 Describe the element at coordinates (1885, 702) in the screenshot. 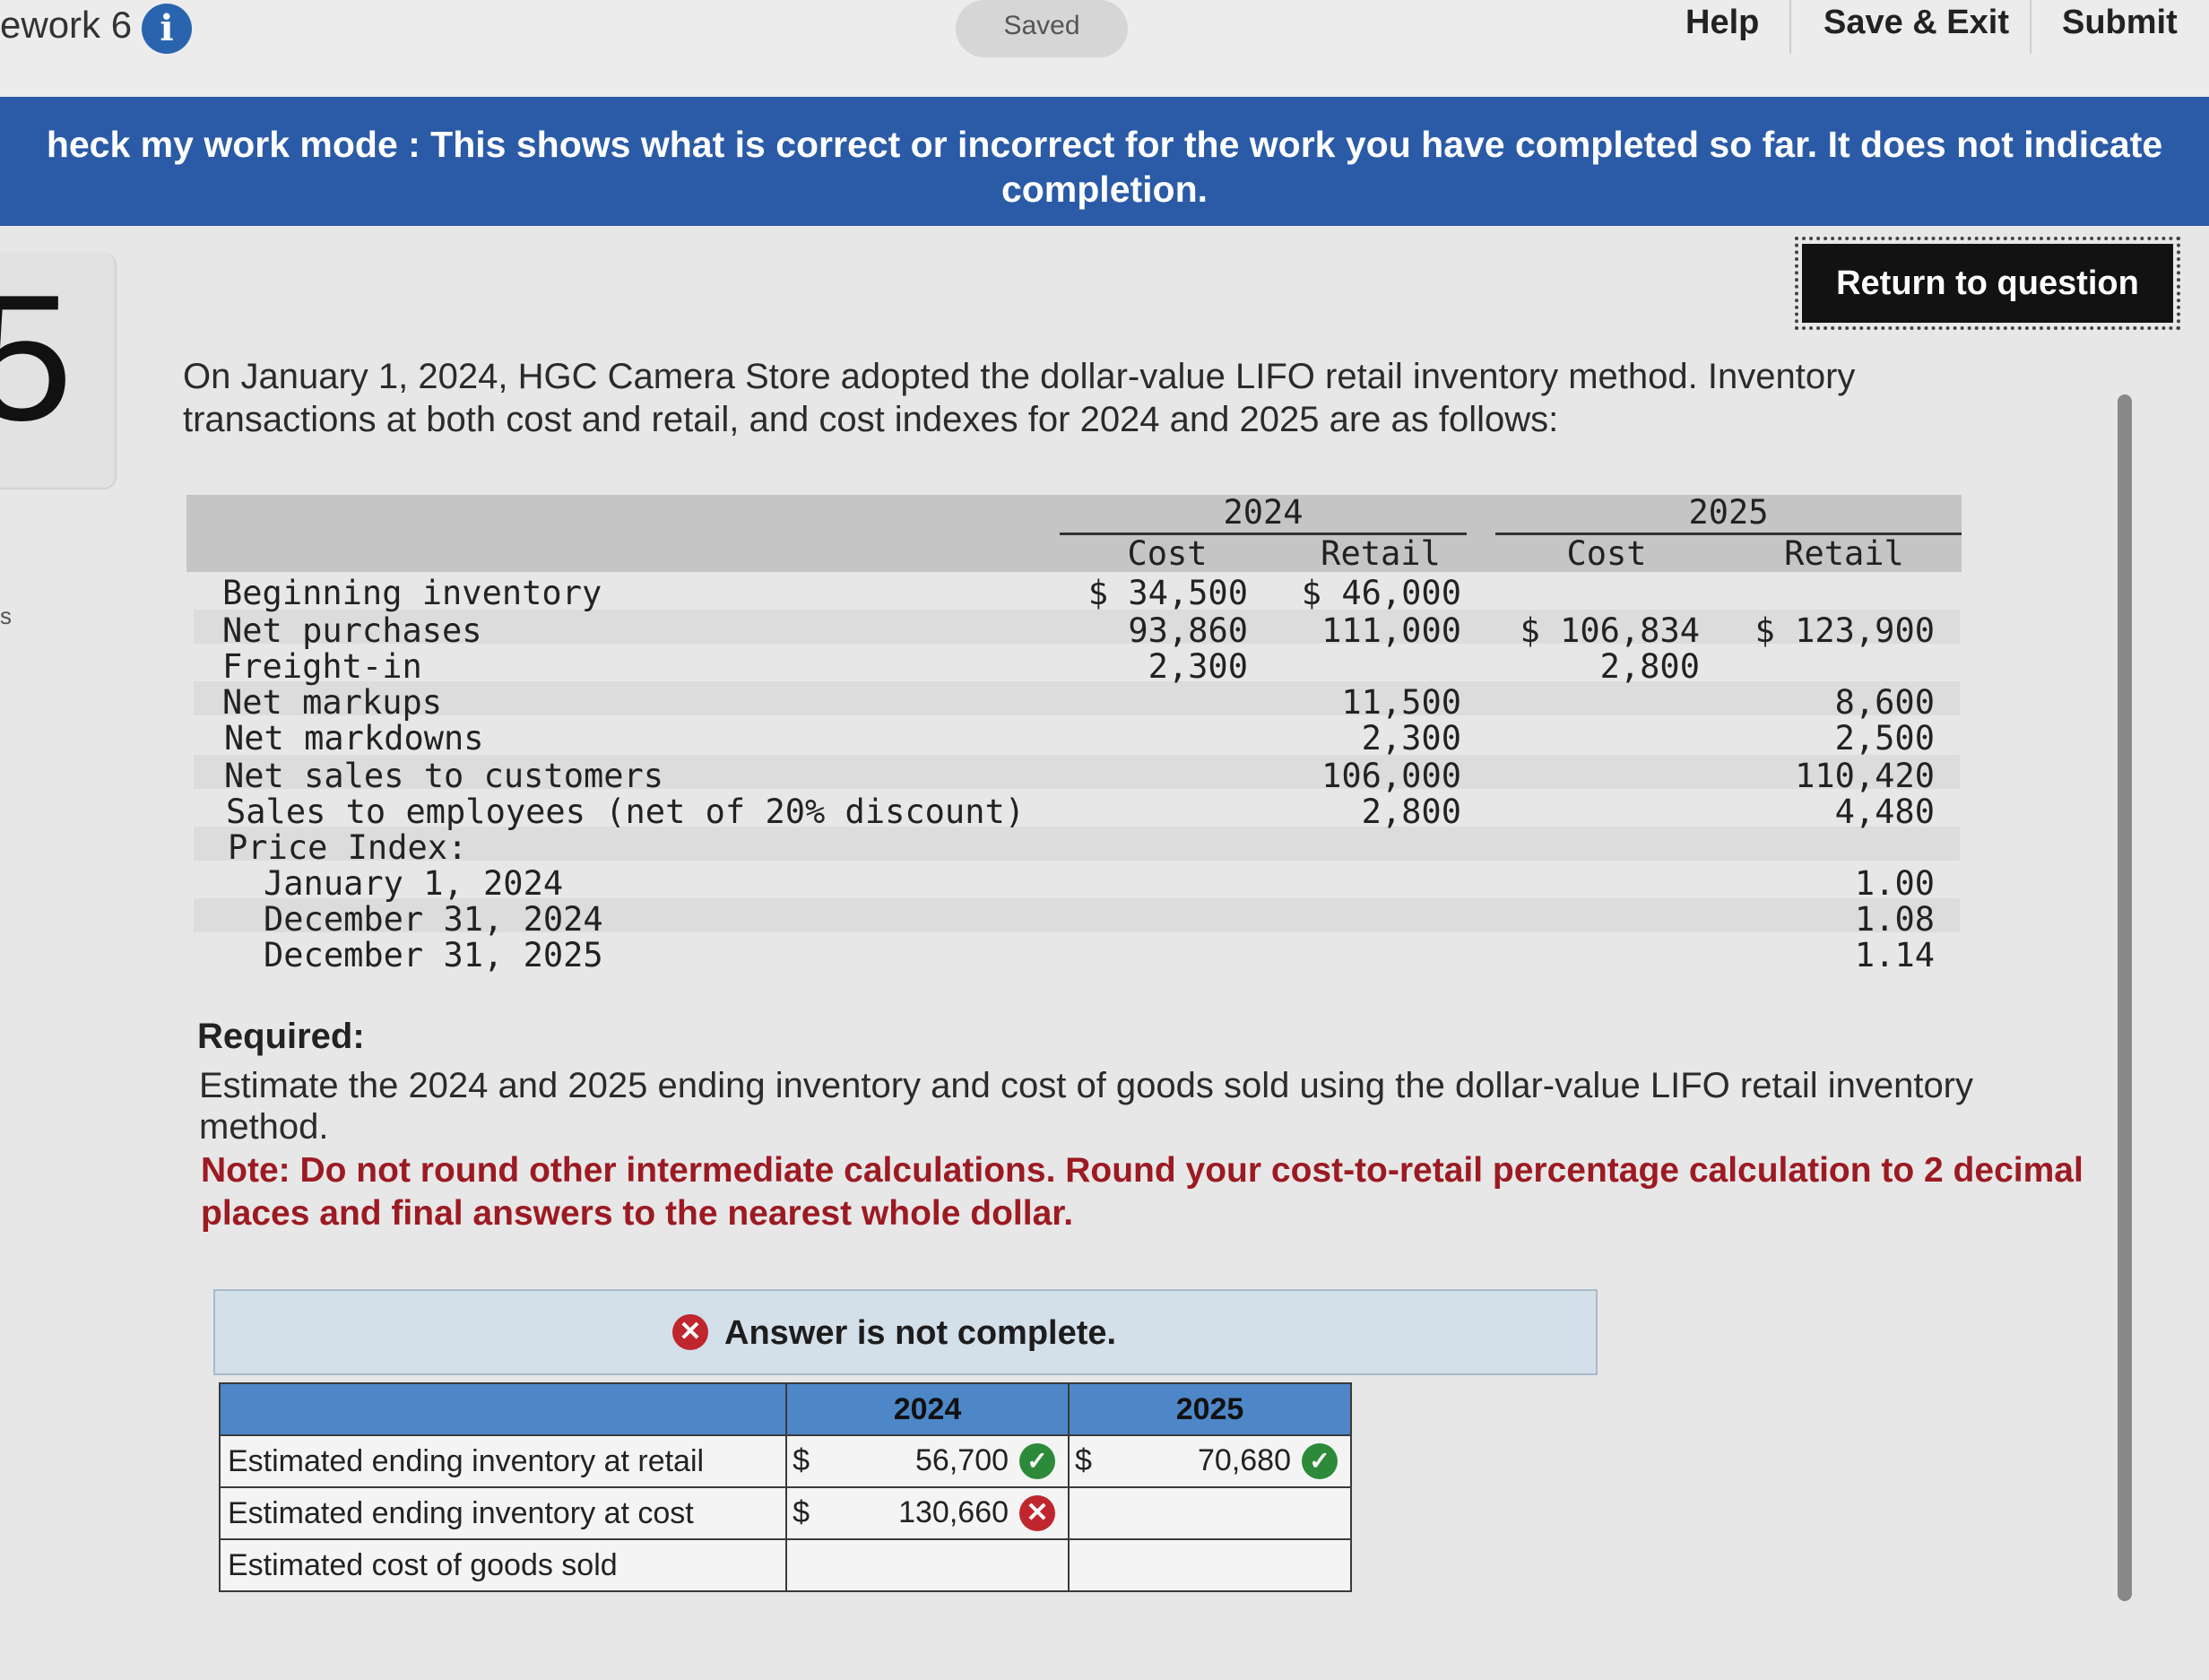

I see `data-cell-r25: 8,600` at that location.